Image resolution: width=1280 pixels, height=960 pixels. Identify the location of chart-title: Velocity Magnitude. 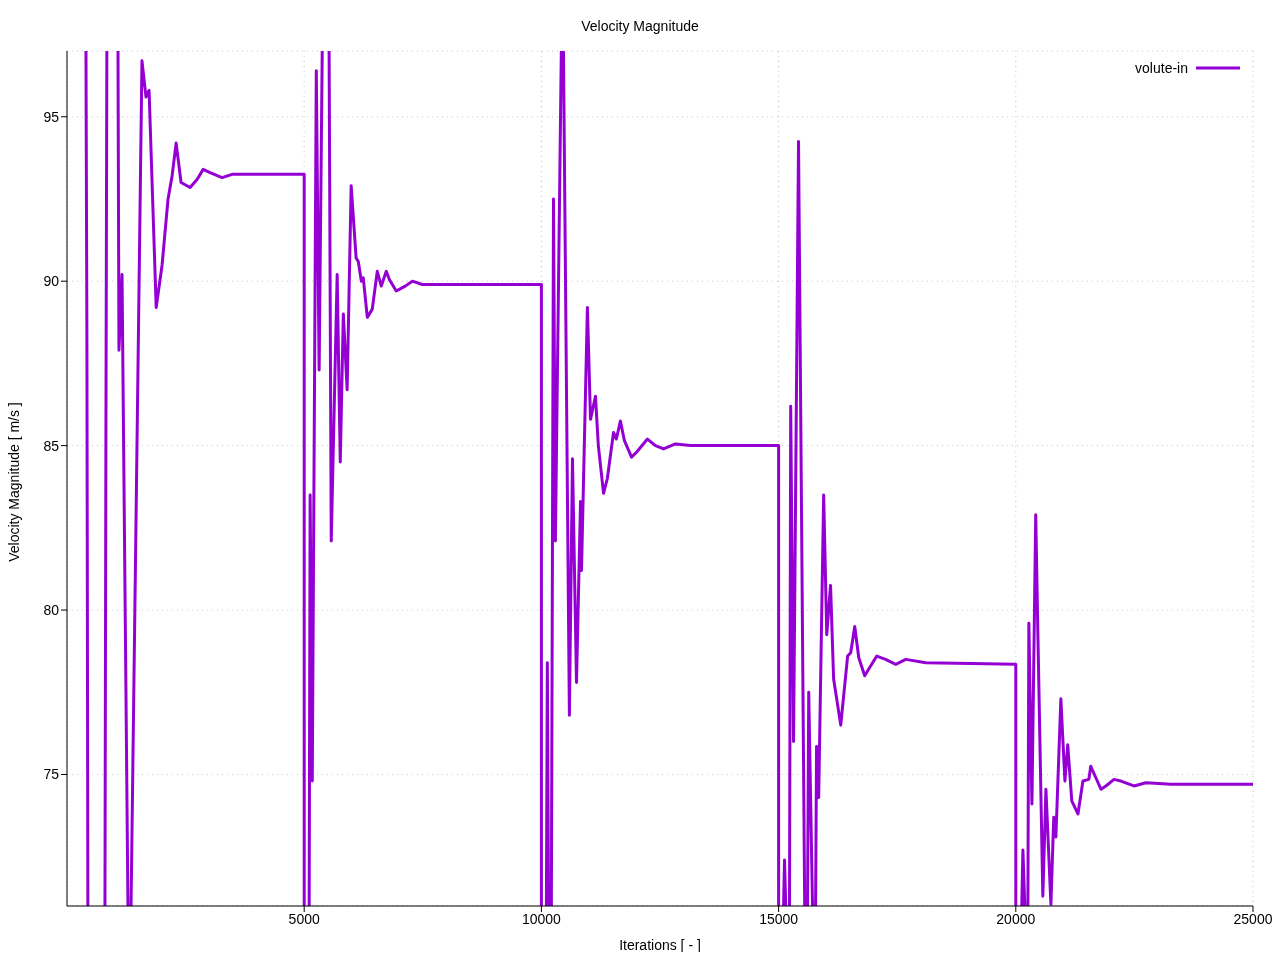
(640, 26).